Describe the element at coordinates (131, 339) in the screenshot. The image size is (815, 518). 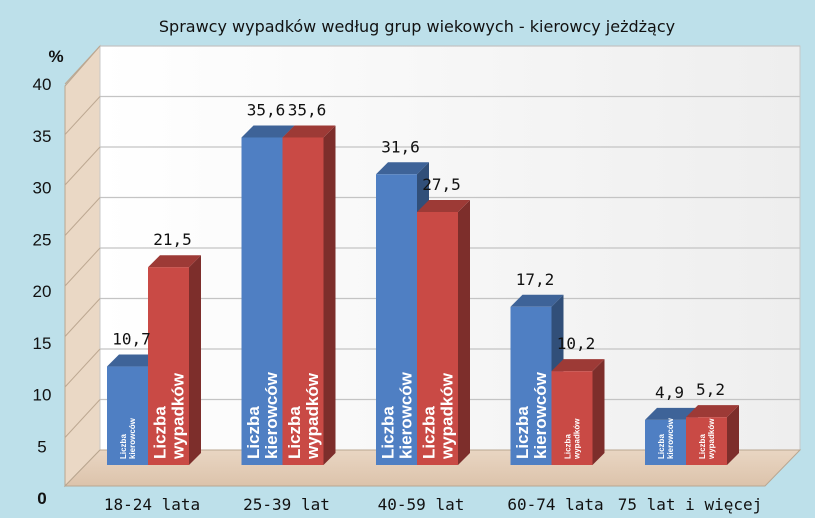
I see `data-label: 10,7` at that location.